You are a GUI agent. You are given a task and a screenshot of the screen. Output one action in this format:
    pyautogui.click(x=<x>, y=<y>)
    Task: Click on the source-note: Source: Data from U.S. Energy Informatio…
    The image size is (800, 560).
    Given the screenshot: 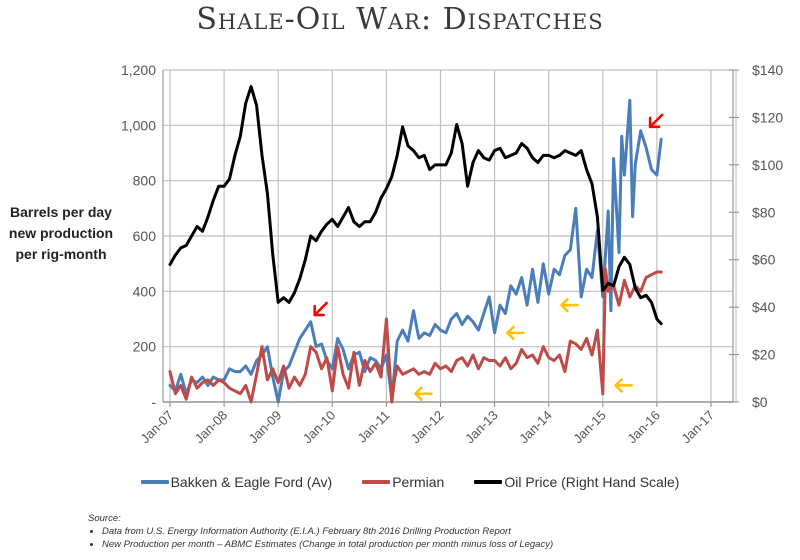 What is the action you would take?
    pyautogui.click(x=320, y=531)
    